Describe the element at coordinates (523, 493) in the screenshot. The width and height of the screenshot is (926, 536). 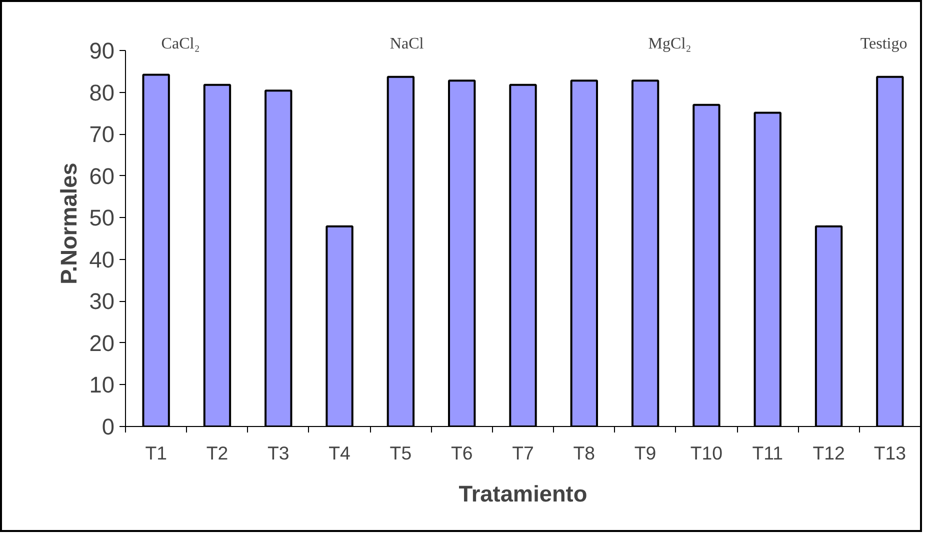
I see `x-axis-title: Tratamiento` at that location.